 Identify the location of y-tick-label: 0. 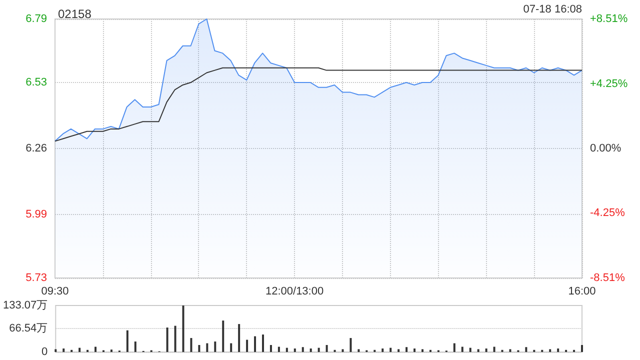
(45, 352).